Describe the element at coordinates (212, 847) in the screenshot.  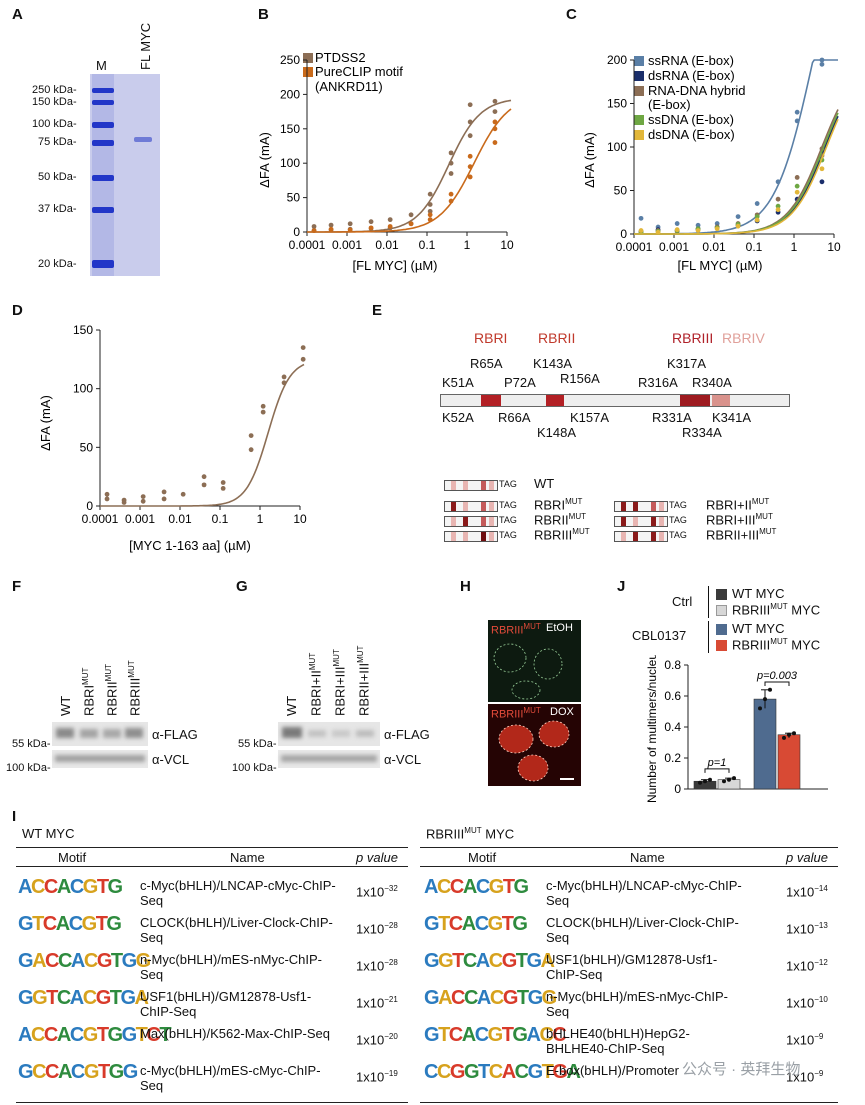
I see `i-left-topline` at that location.